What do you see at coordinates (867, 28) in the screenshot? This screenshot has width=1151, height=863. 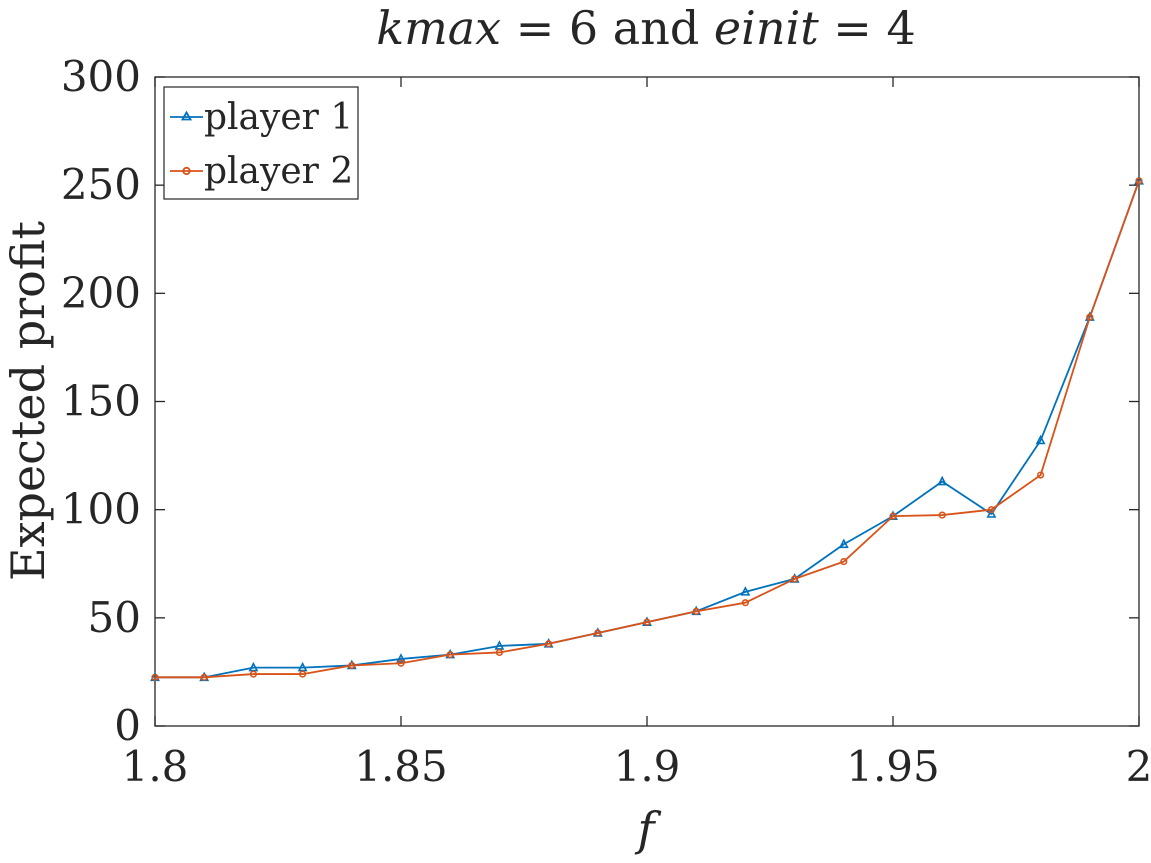 I see `title-right-rest: = 4` at bounding box center [867, 28].